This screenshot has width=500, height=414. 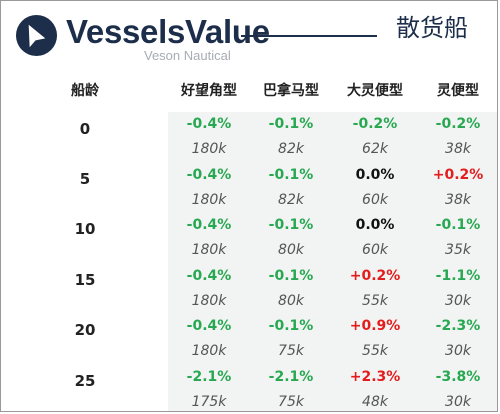 What do you see at coordinates (168, 31) in the screenshot?
I see `brand-name: VesselsValue` at bounding box center [168, 31].